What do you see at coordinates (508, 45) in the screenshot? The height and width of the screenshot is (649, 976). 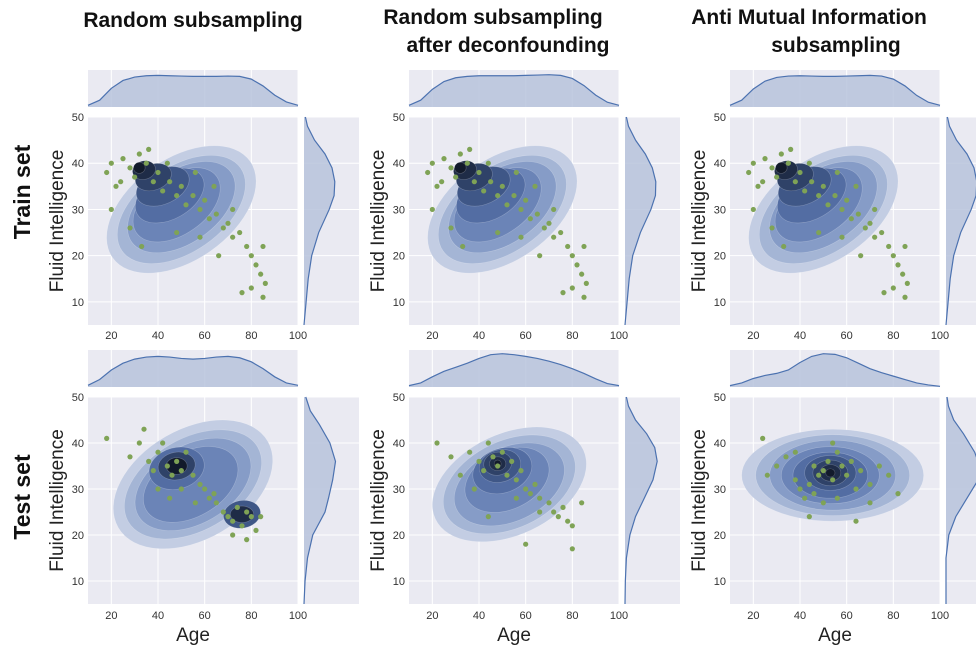 I see `column-title-2-line-2: after deconfounding` at bounding box center [508, 45].